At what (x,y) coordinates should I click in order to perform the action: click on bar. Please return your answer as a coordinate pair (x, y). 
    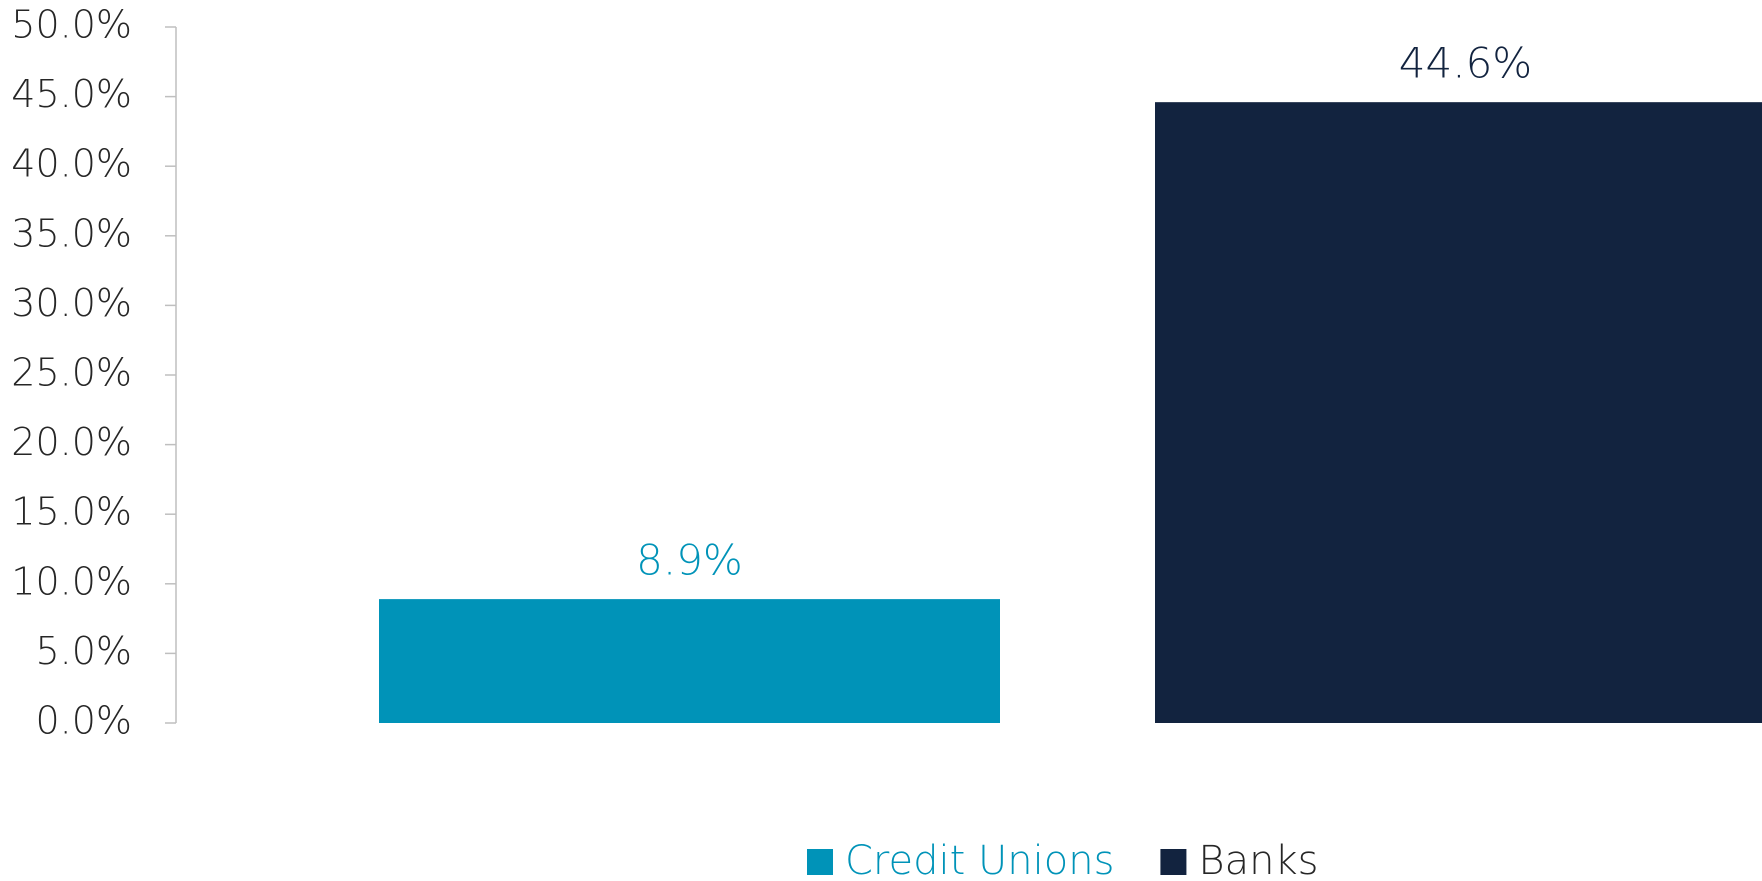
    Looking at the image, I should click on (689, 661).